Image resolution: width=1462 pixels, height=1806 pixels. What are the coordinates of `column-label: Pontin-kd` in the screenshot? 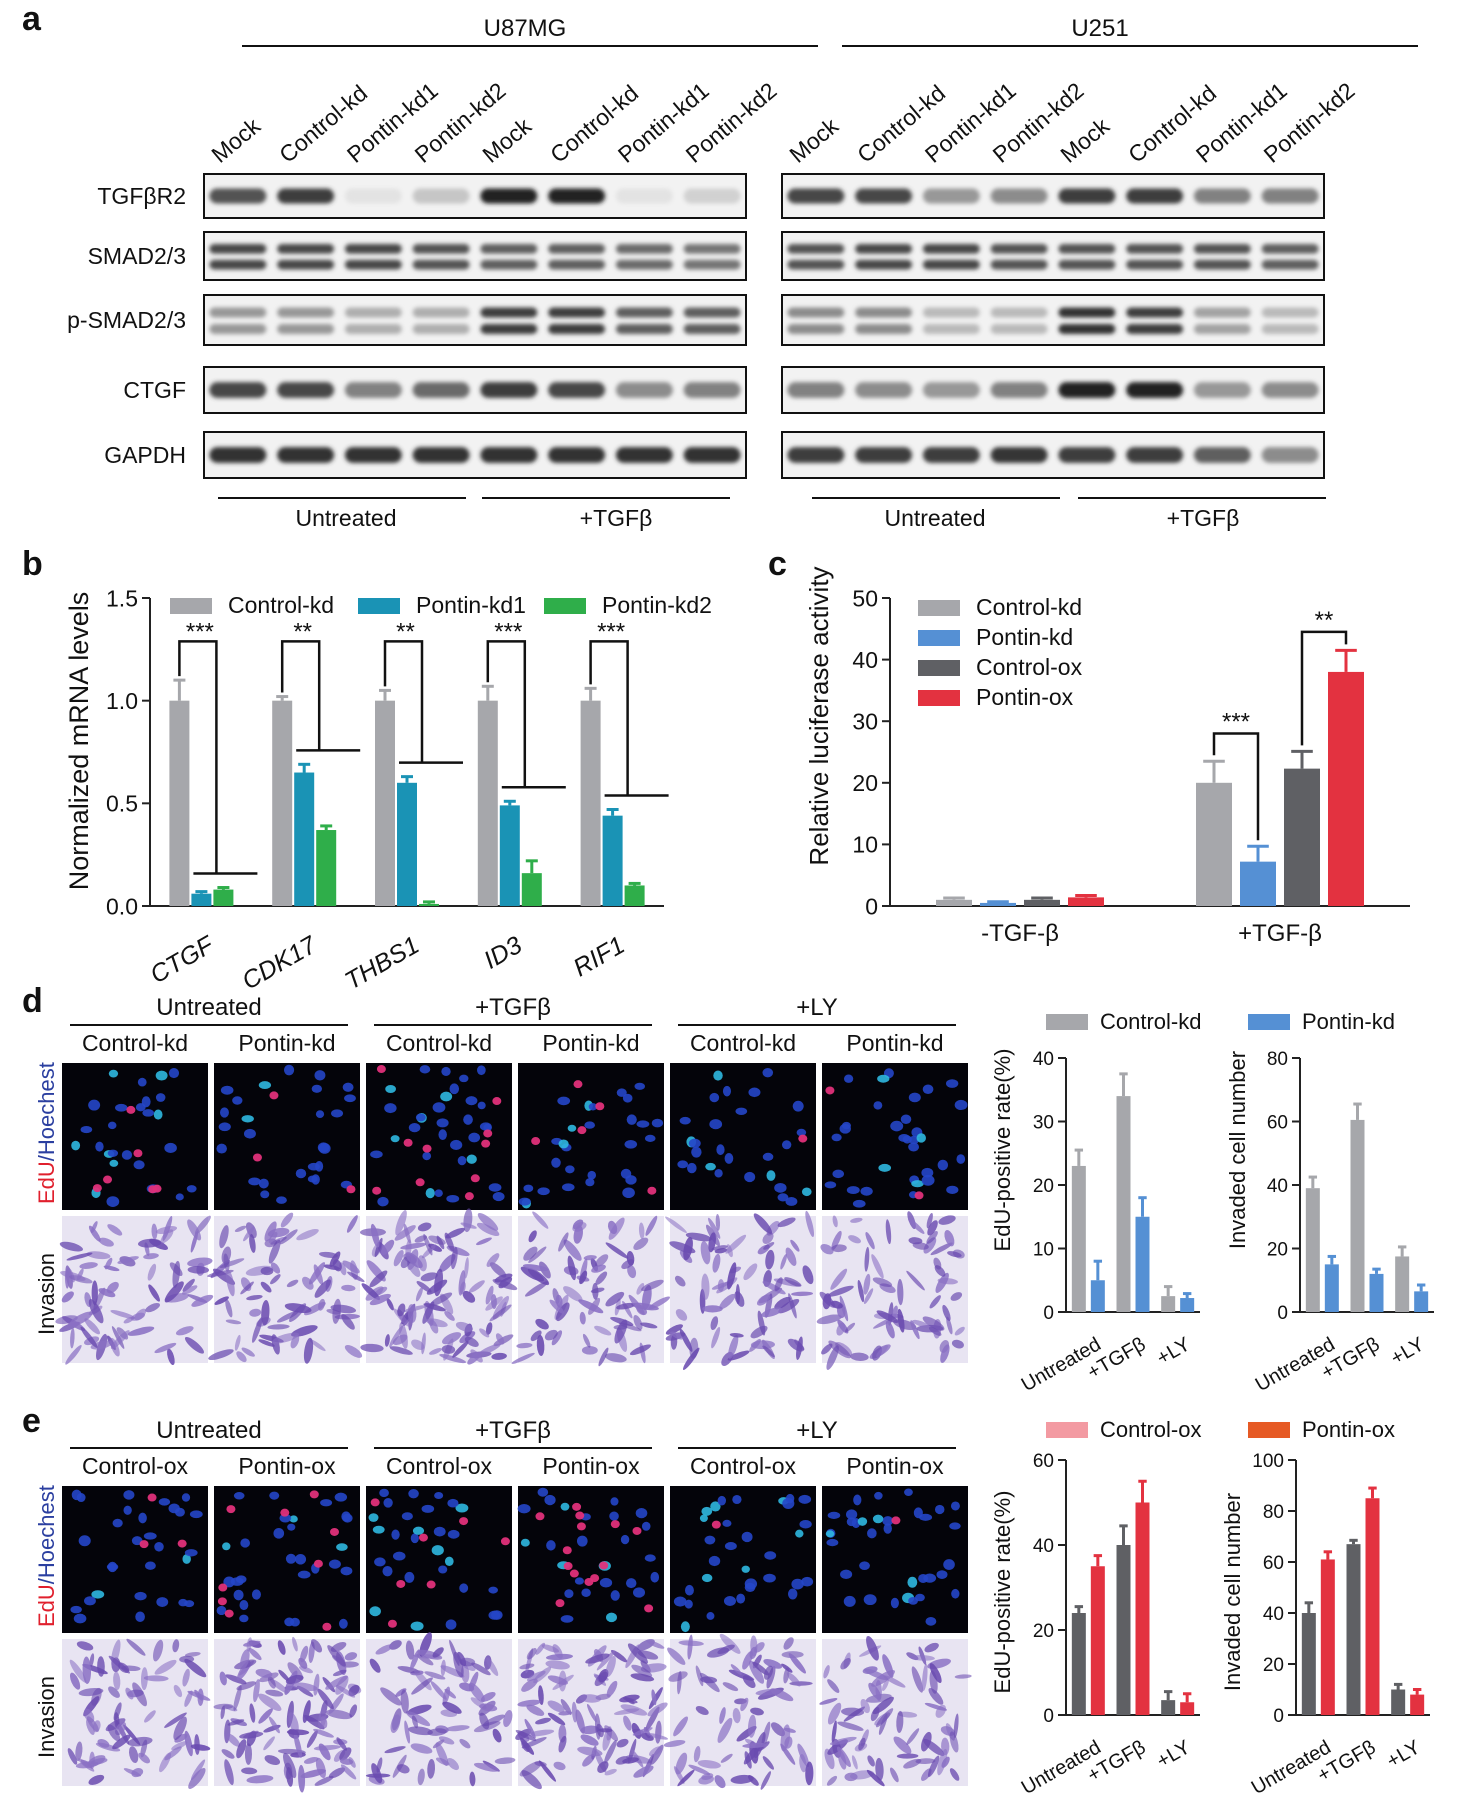 It's located at (286, 1043).